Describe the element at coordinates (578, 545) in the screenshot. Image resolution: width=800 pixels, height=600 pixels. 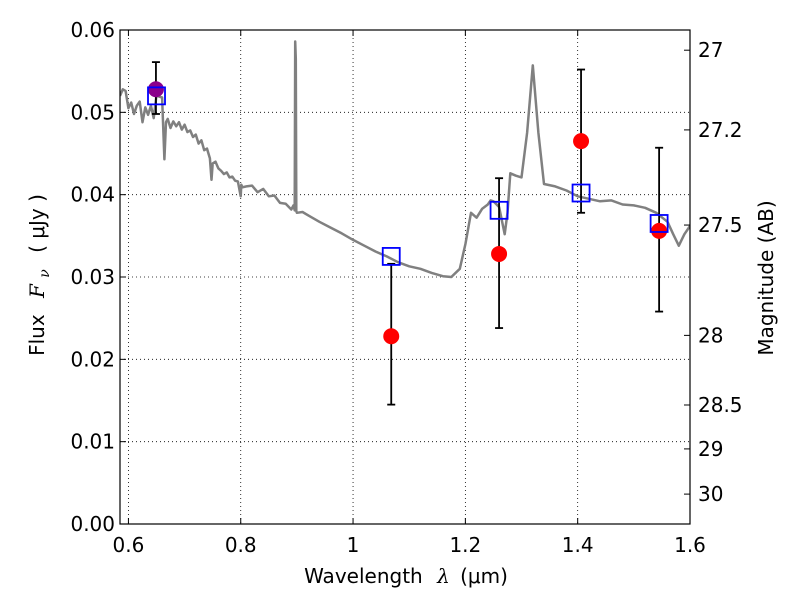
I see `x-tick-label: 1.4` at that location.